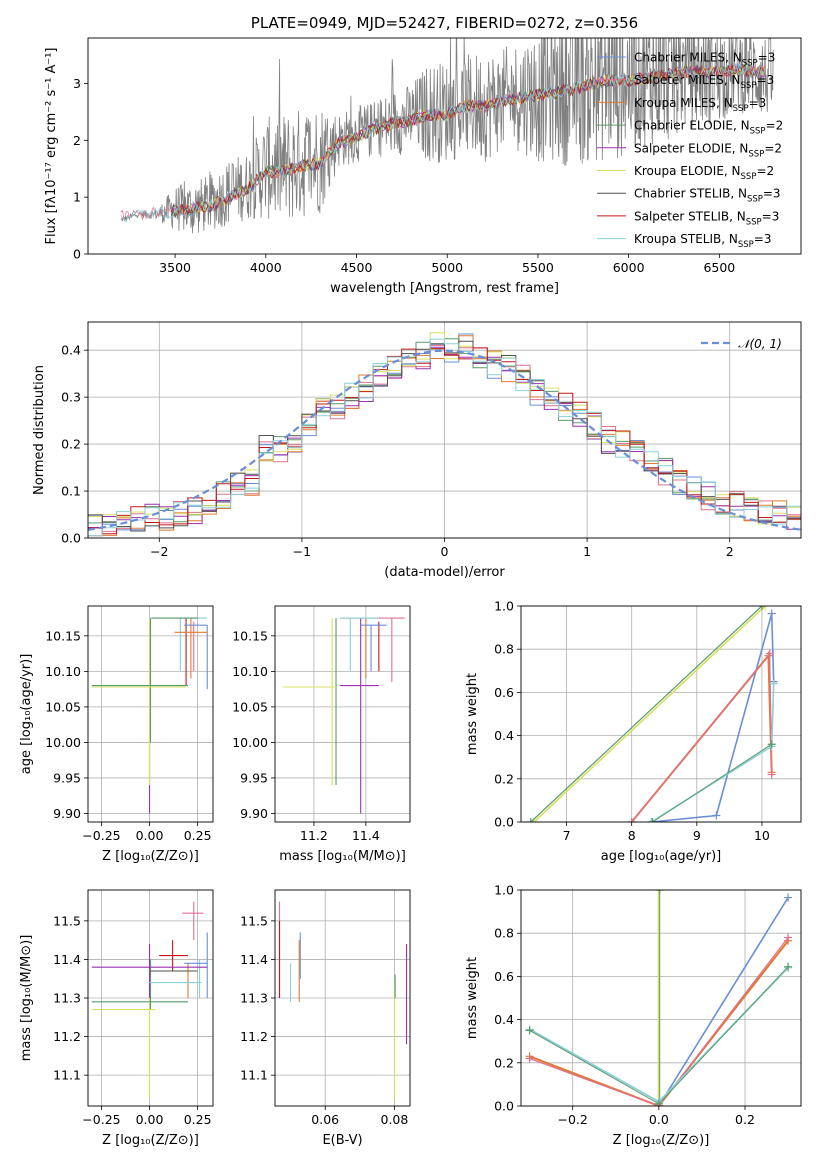  I want to click on x-tick-label: −0.2, so click(573, 1119).